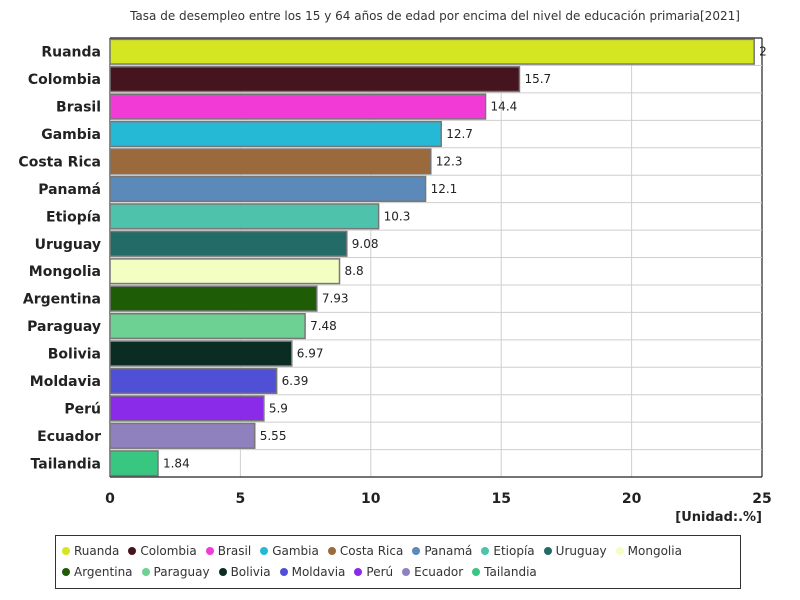  I want to click on legend-label: Panamá, so click(448, 550).